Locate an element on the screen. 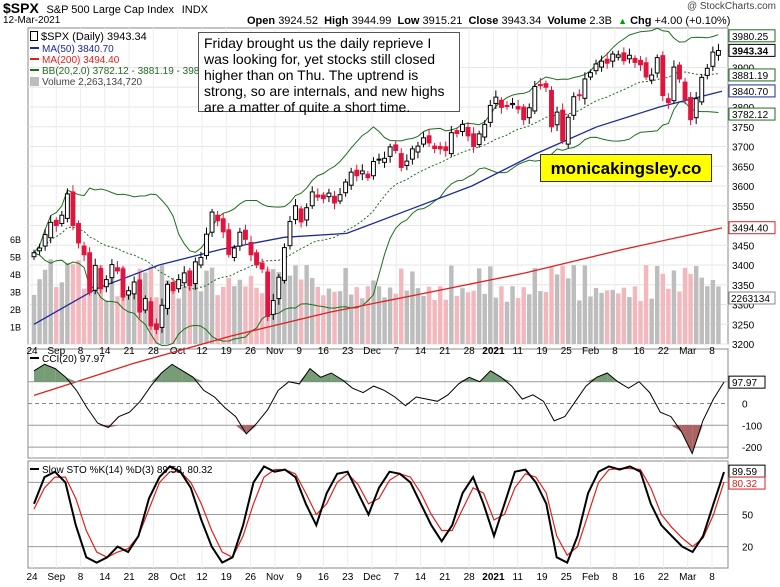 The width and height of the screenshot is (780, 587). legend-ma50: MA(50) 3840.70 is located at coordinates (72, 49).